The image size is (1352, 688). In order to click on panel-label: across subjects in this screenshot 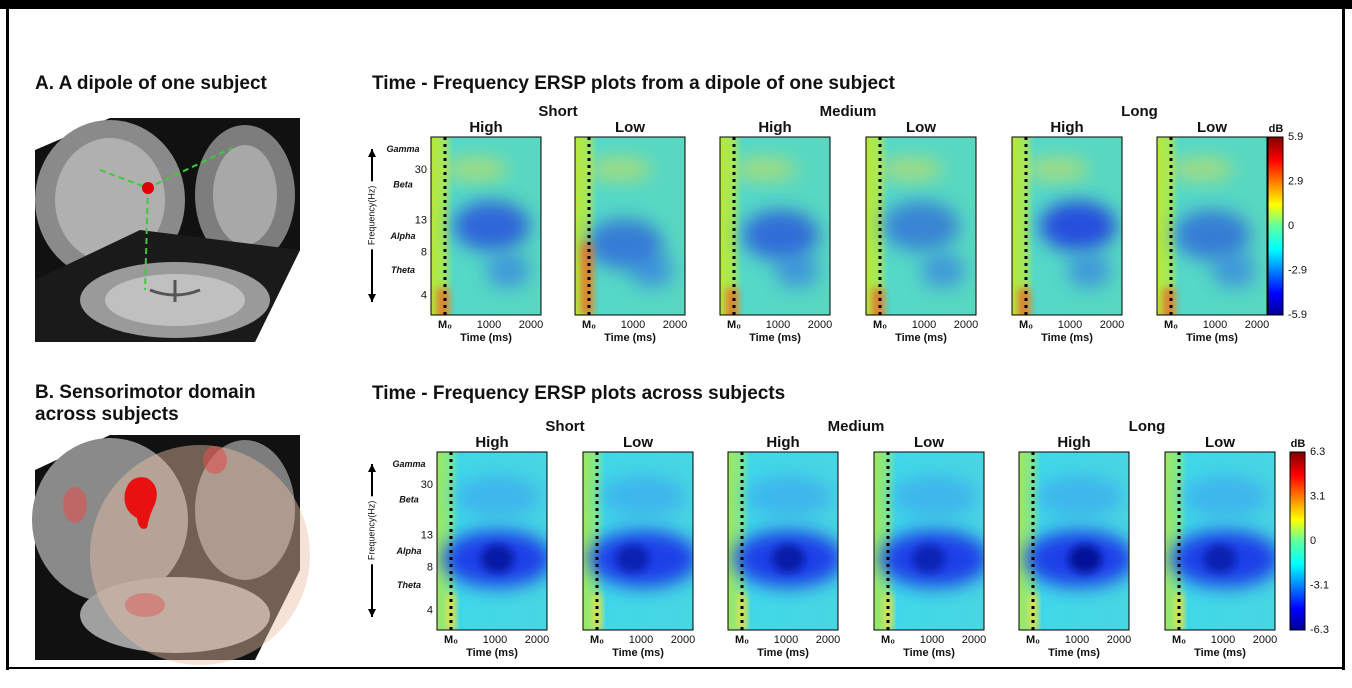, I will do `click(107, 414)`.